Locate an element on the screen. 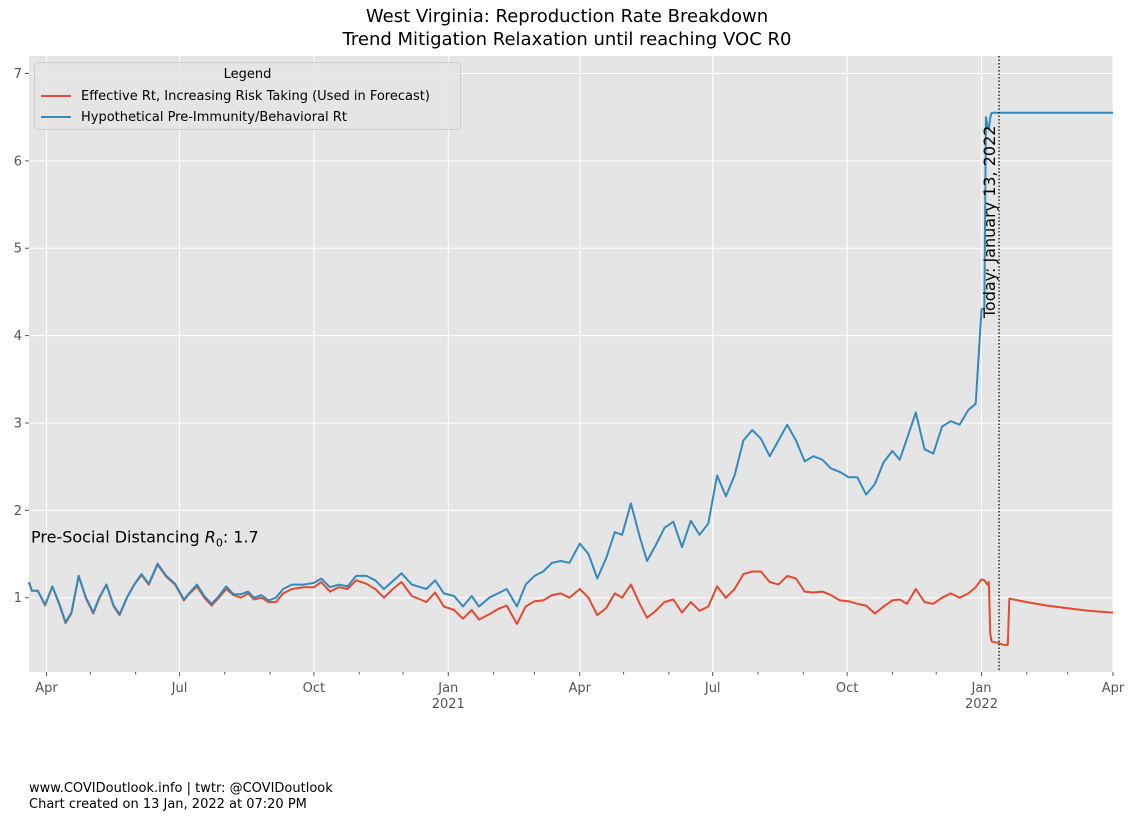  y-tick-label: 1 is located at coordinates (18, 598).